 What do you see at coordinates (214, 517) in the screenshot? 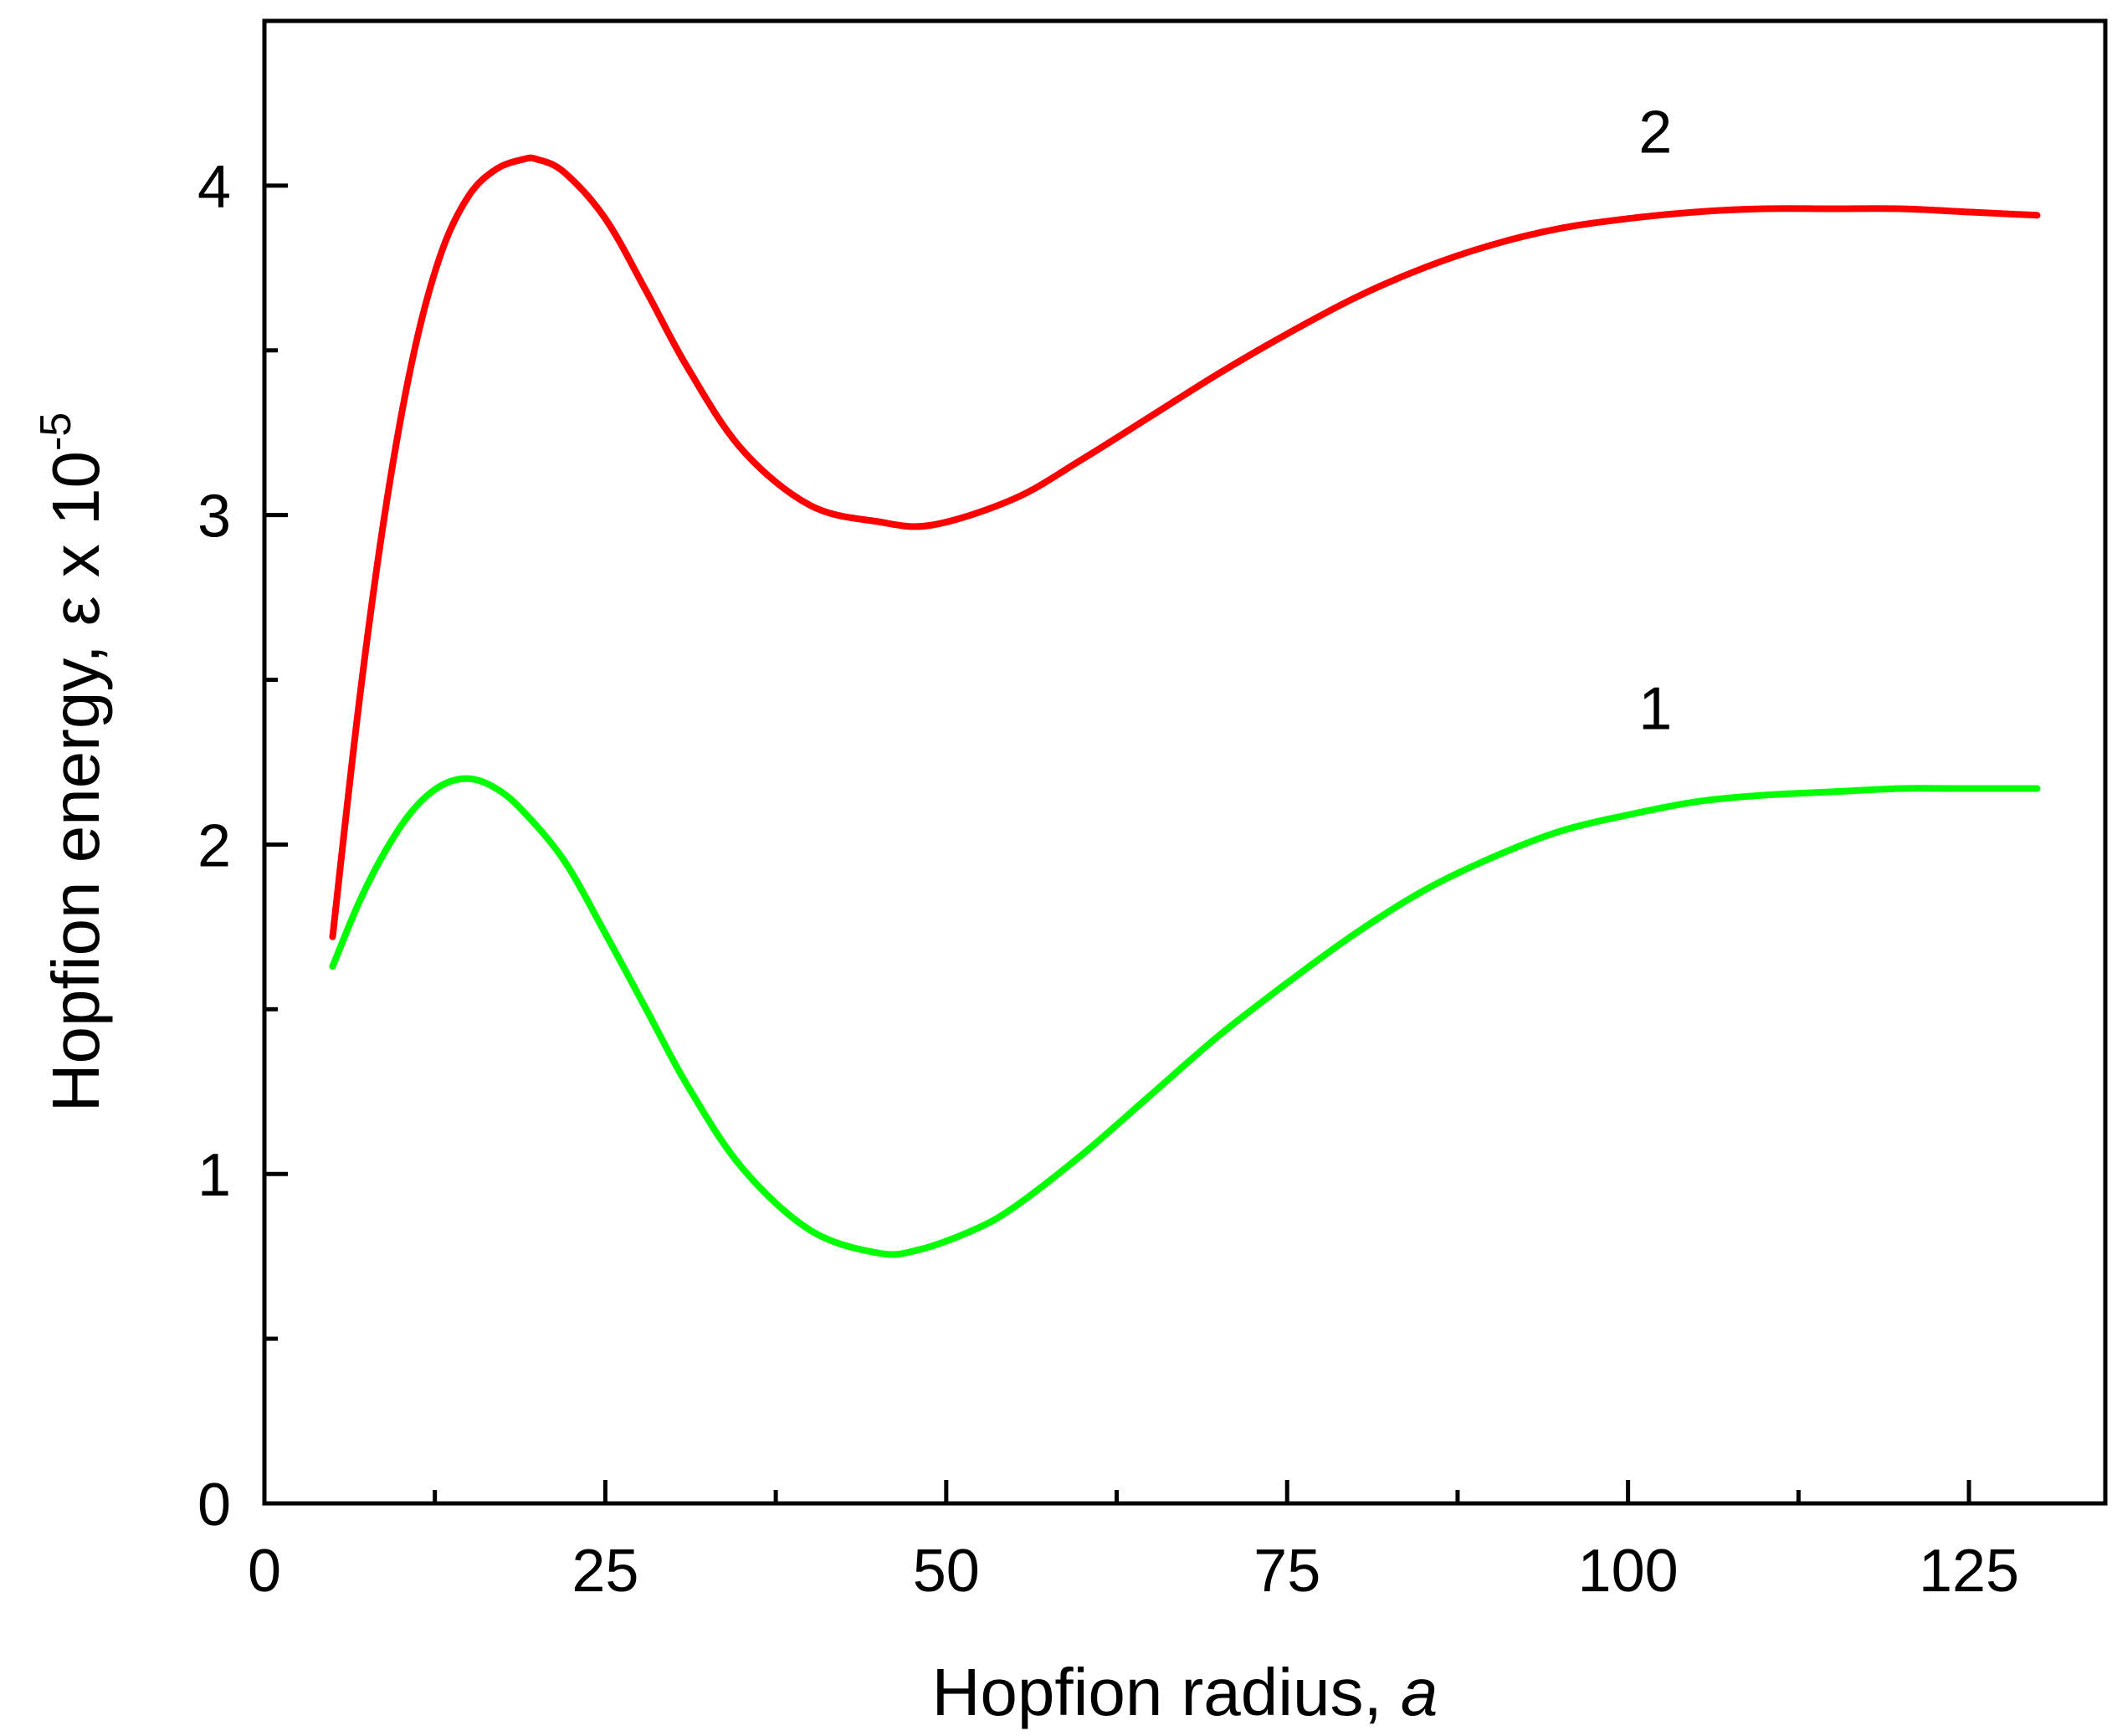
I see `y-tick-label: 3` at bounding box center [214, 517].